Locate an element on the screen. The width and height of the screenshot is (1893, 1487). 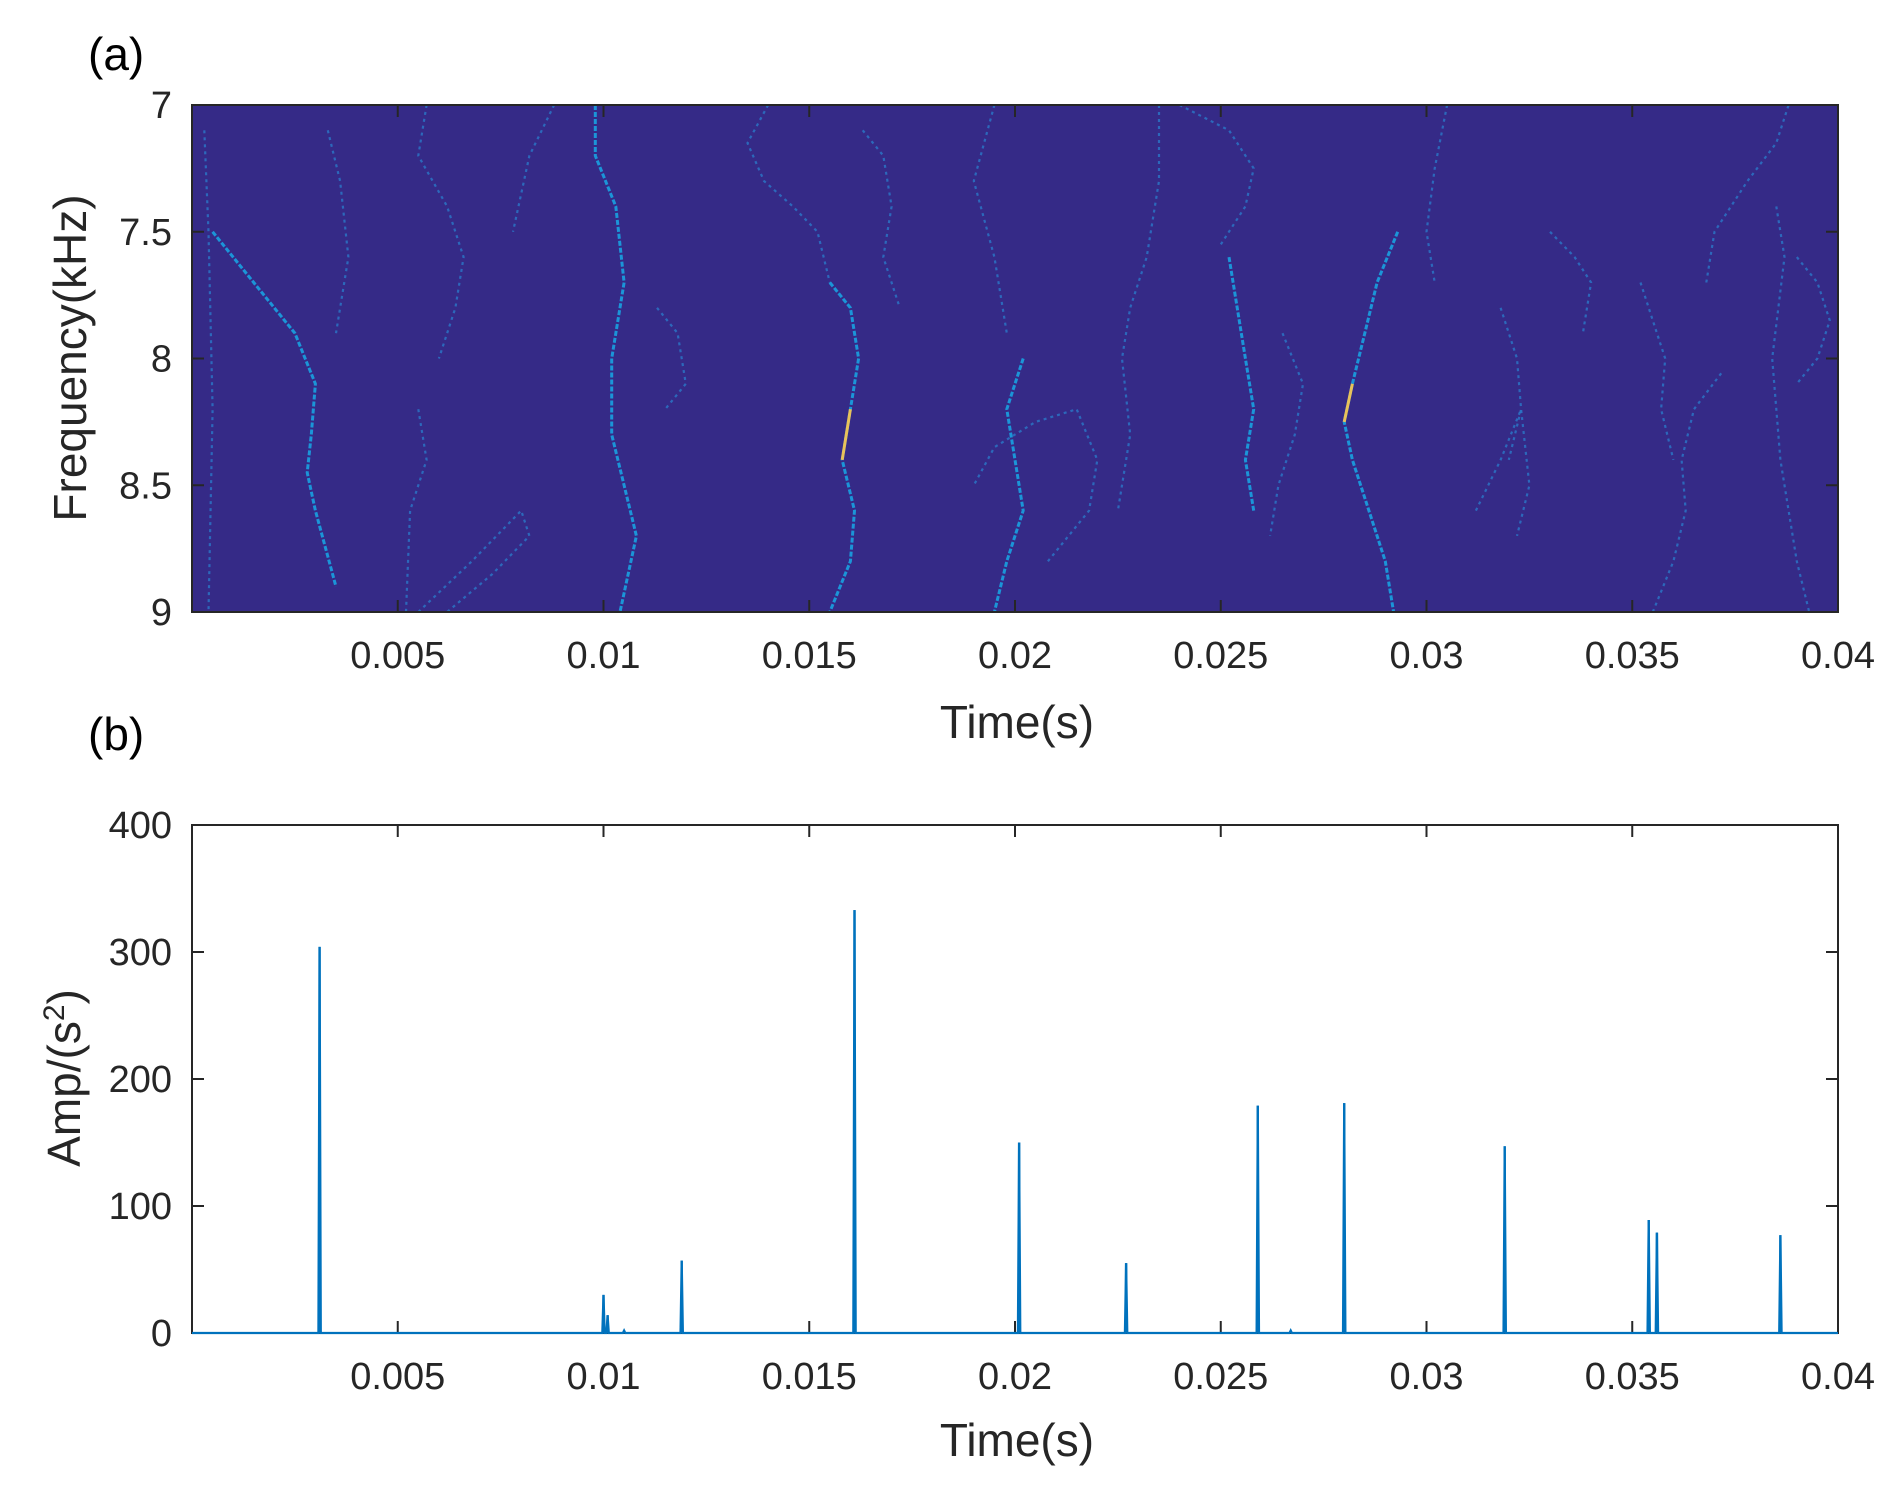
y-tick-label: 8 is located at coordinates (161, 360).